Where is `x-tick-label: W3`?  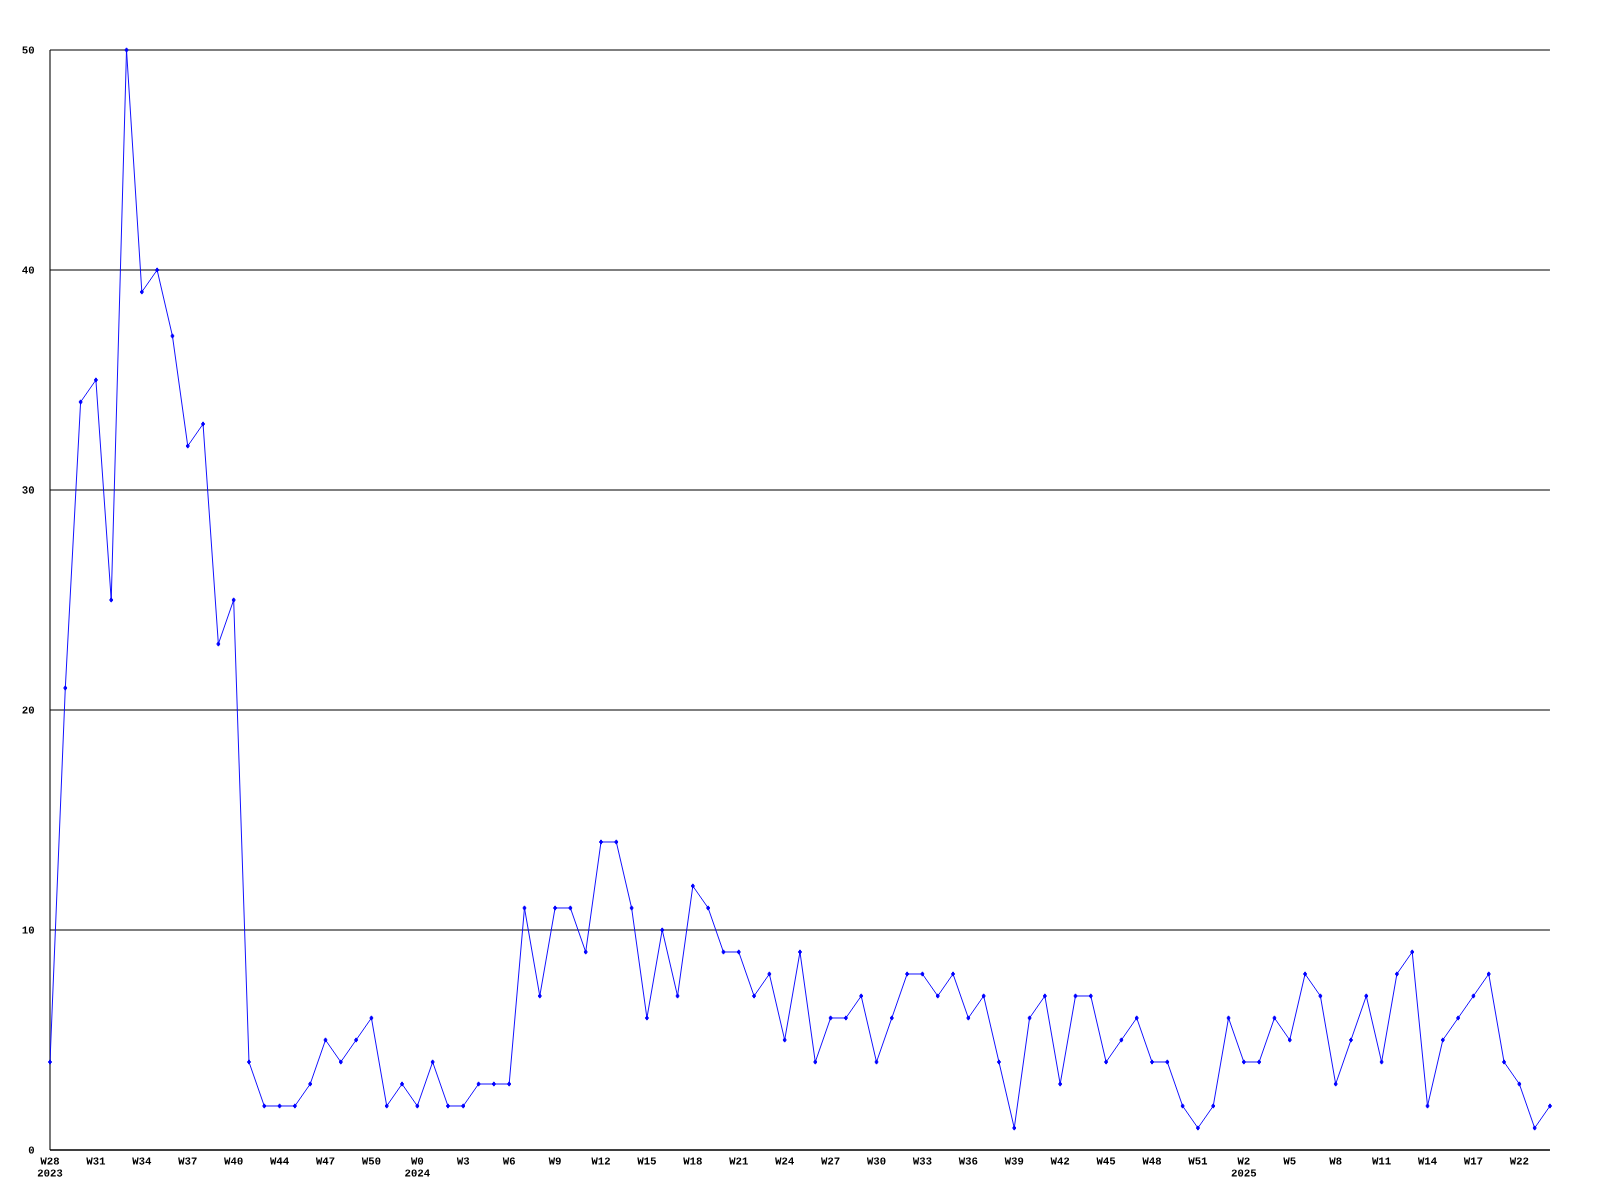
x-tick-label: W3 is located at coordinates (463, 1161).